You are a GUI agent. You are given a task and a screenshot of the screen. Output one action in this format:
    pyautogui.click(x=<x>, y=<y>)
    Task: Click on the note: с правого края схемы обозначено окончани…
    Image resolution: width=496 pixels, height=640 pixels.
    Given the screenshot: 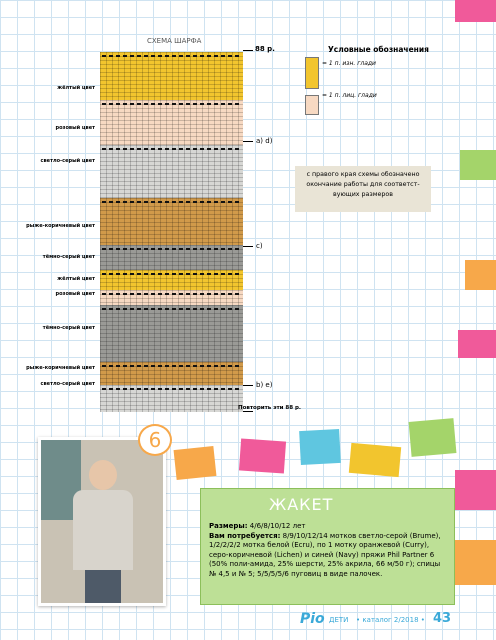 What is the action you would take?
    pyautogui.click(x=363, y=189)
    